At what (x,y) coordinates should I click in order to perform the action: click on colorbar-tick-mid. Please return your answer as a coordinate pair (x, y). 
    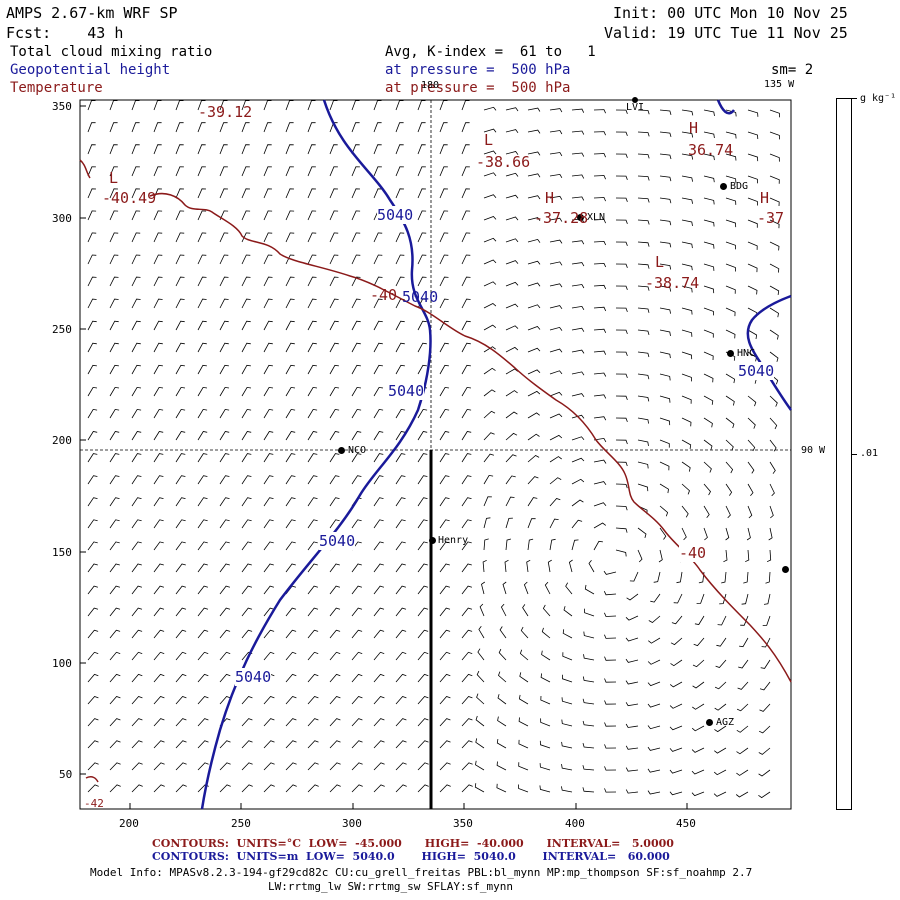
    Looking at the image, I should click on (854, 454).